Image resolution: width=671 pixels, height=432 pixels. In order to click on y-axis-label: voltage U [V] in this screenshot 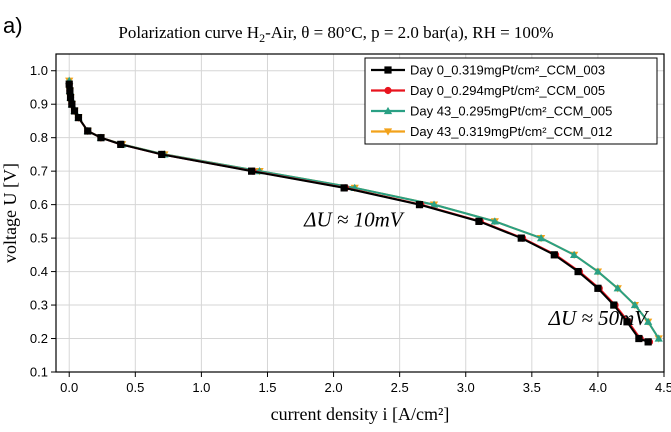, I will do `click(10, 213)`.